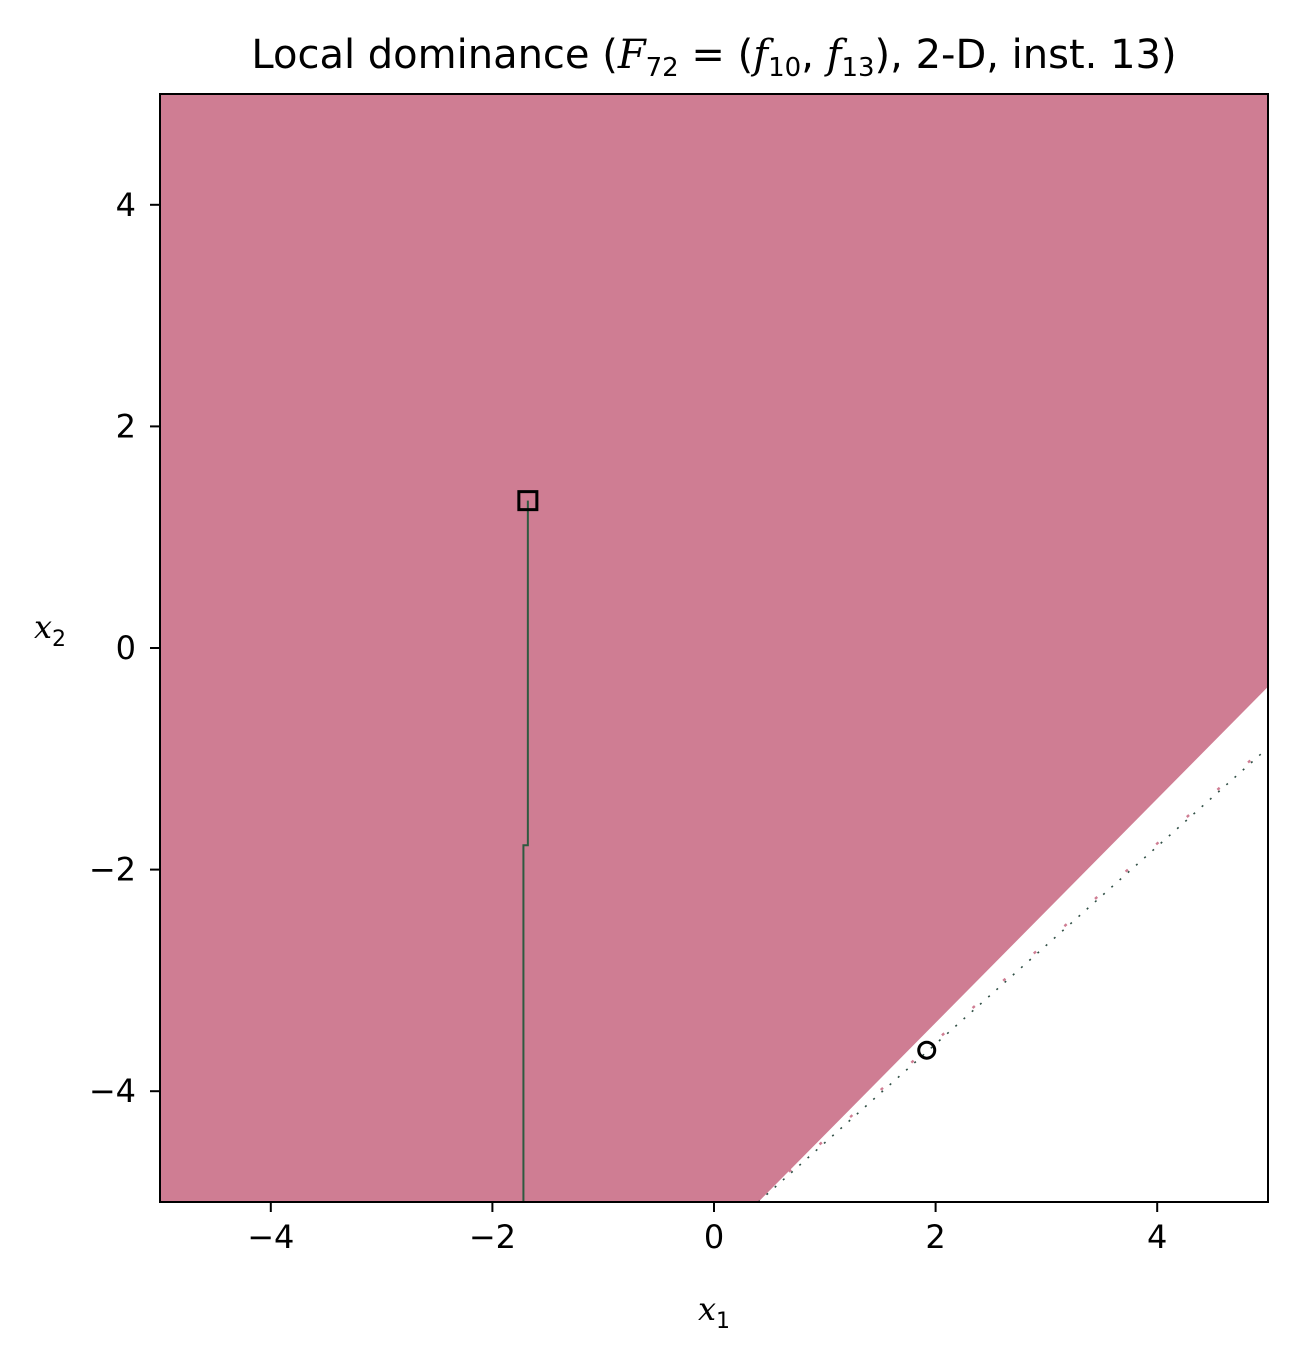 The image size is (1314, 1359). I want to click on start-marker-square, so click(528, 501).